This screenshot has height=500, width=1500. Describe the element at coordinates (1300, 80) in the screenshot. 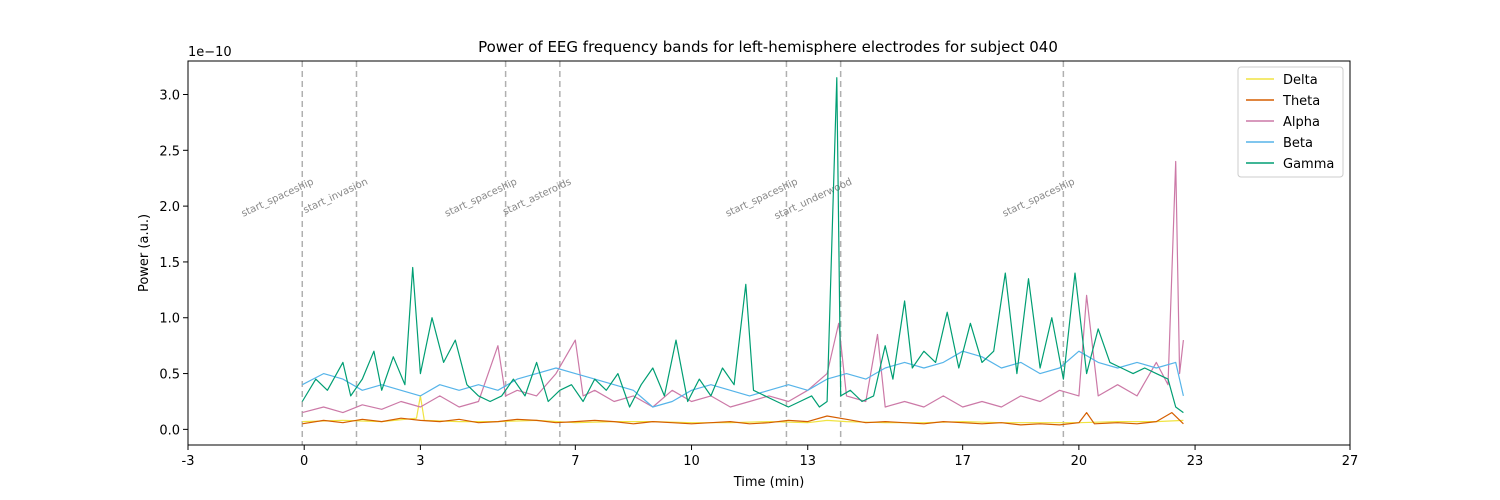

I see `legend-label-delta: Delta` at that location.